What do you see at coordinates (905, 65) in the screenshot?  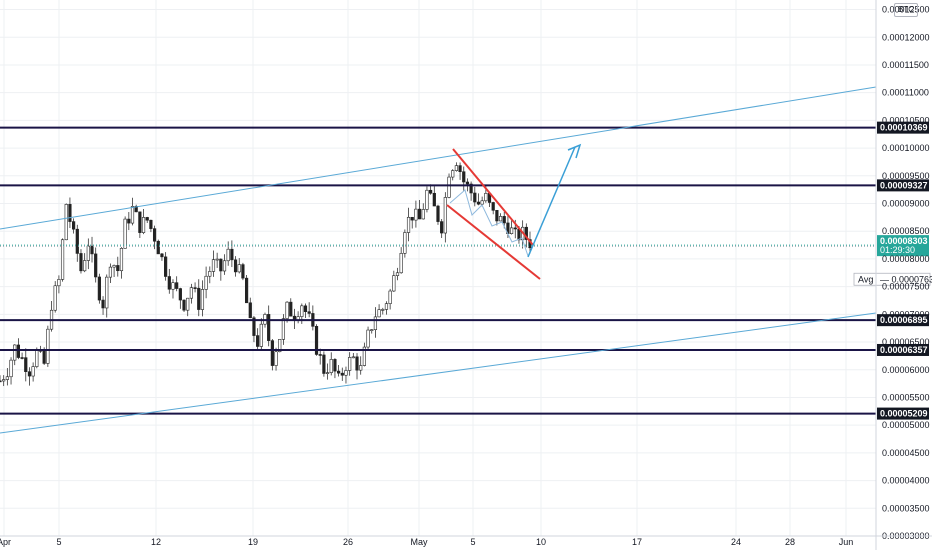 I see `price-tick-label: 0.00011500` at bounding box center [905, 65].